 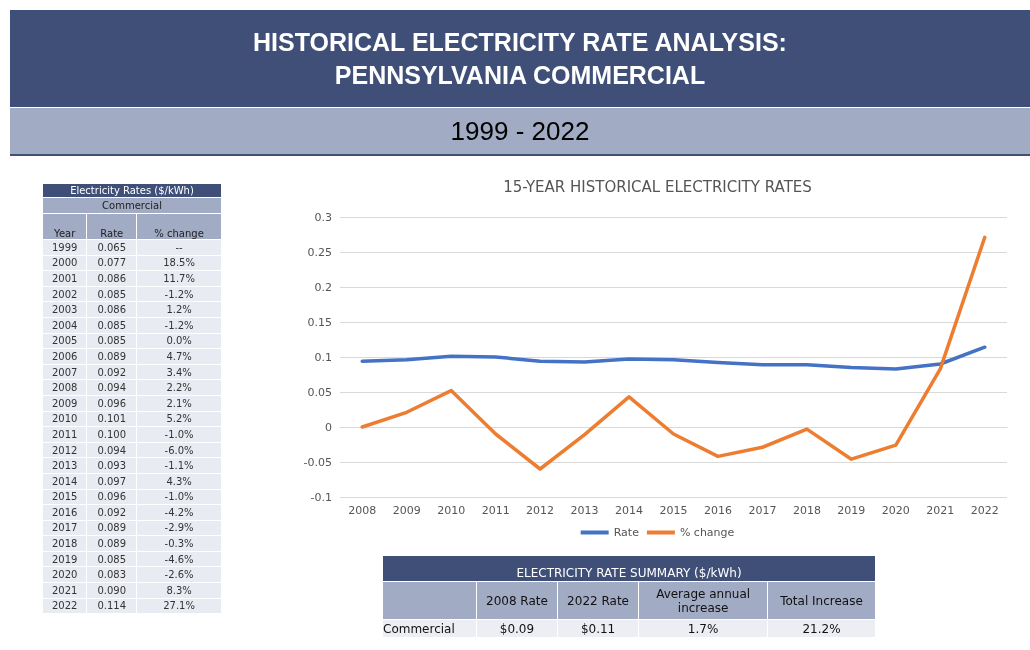 What do you see at coordinates (806, 510) in the screenshot?
I see `x-tick-label: 2018` at bounding box center [806, 510].